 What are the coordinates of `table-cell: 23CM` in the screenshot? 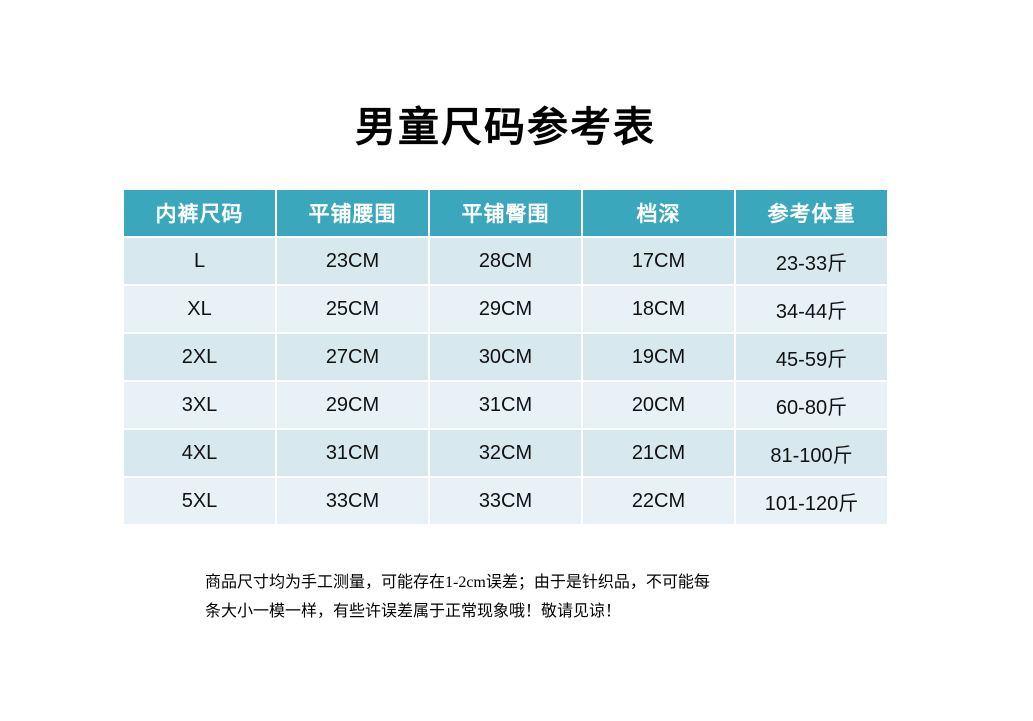 It's located at (352, 261).